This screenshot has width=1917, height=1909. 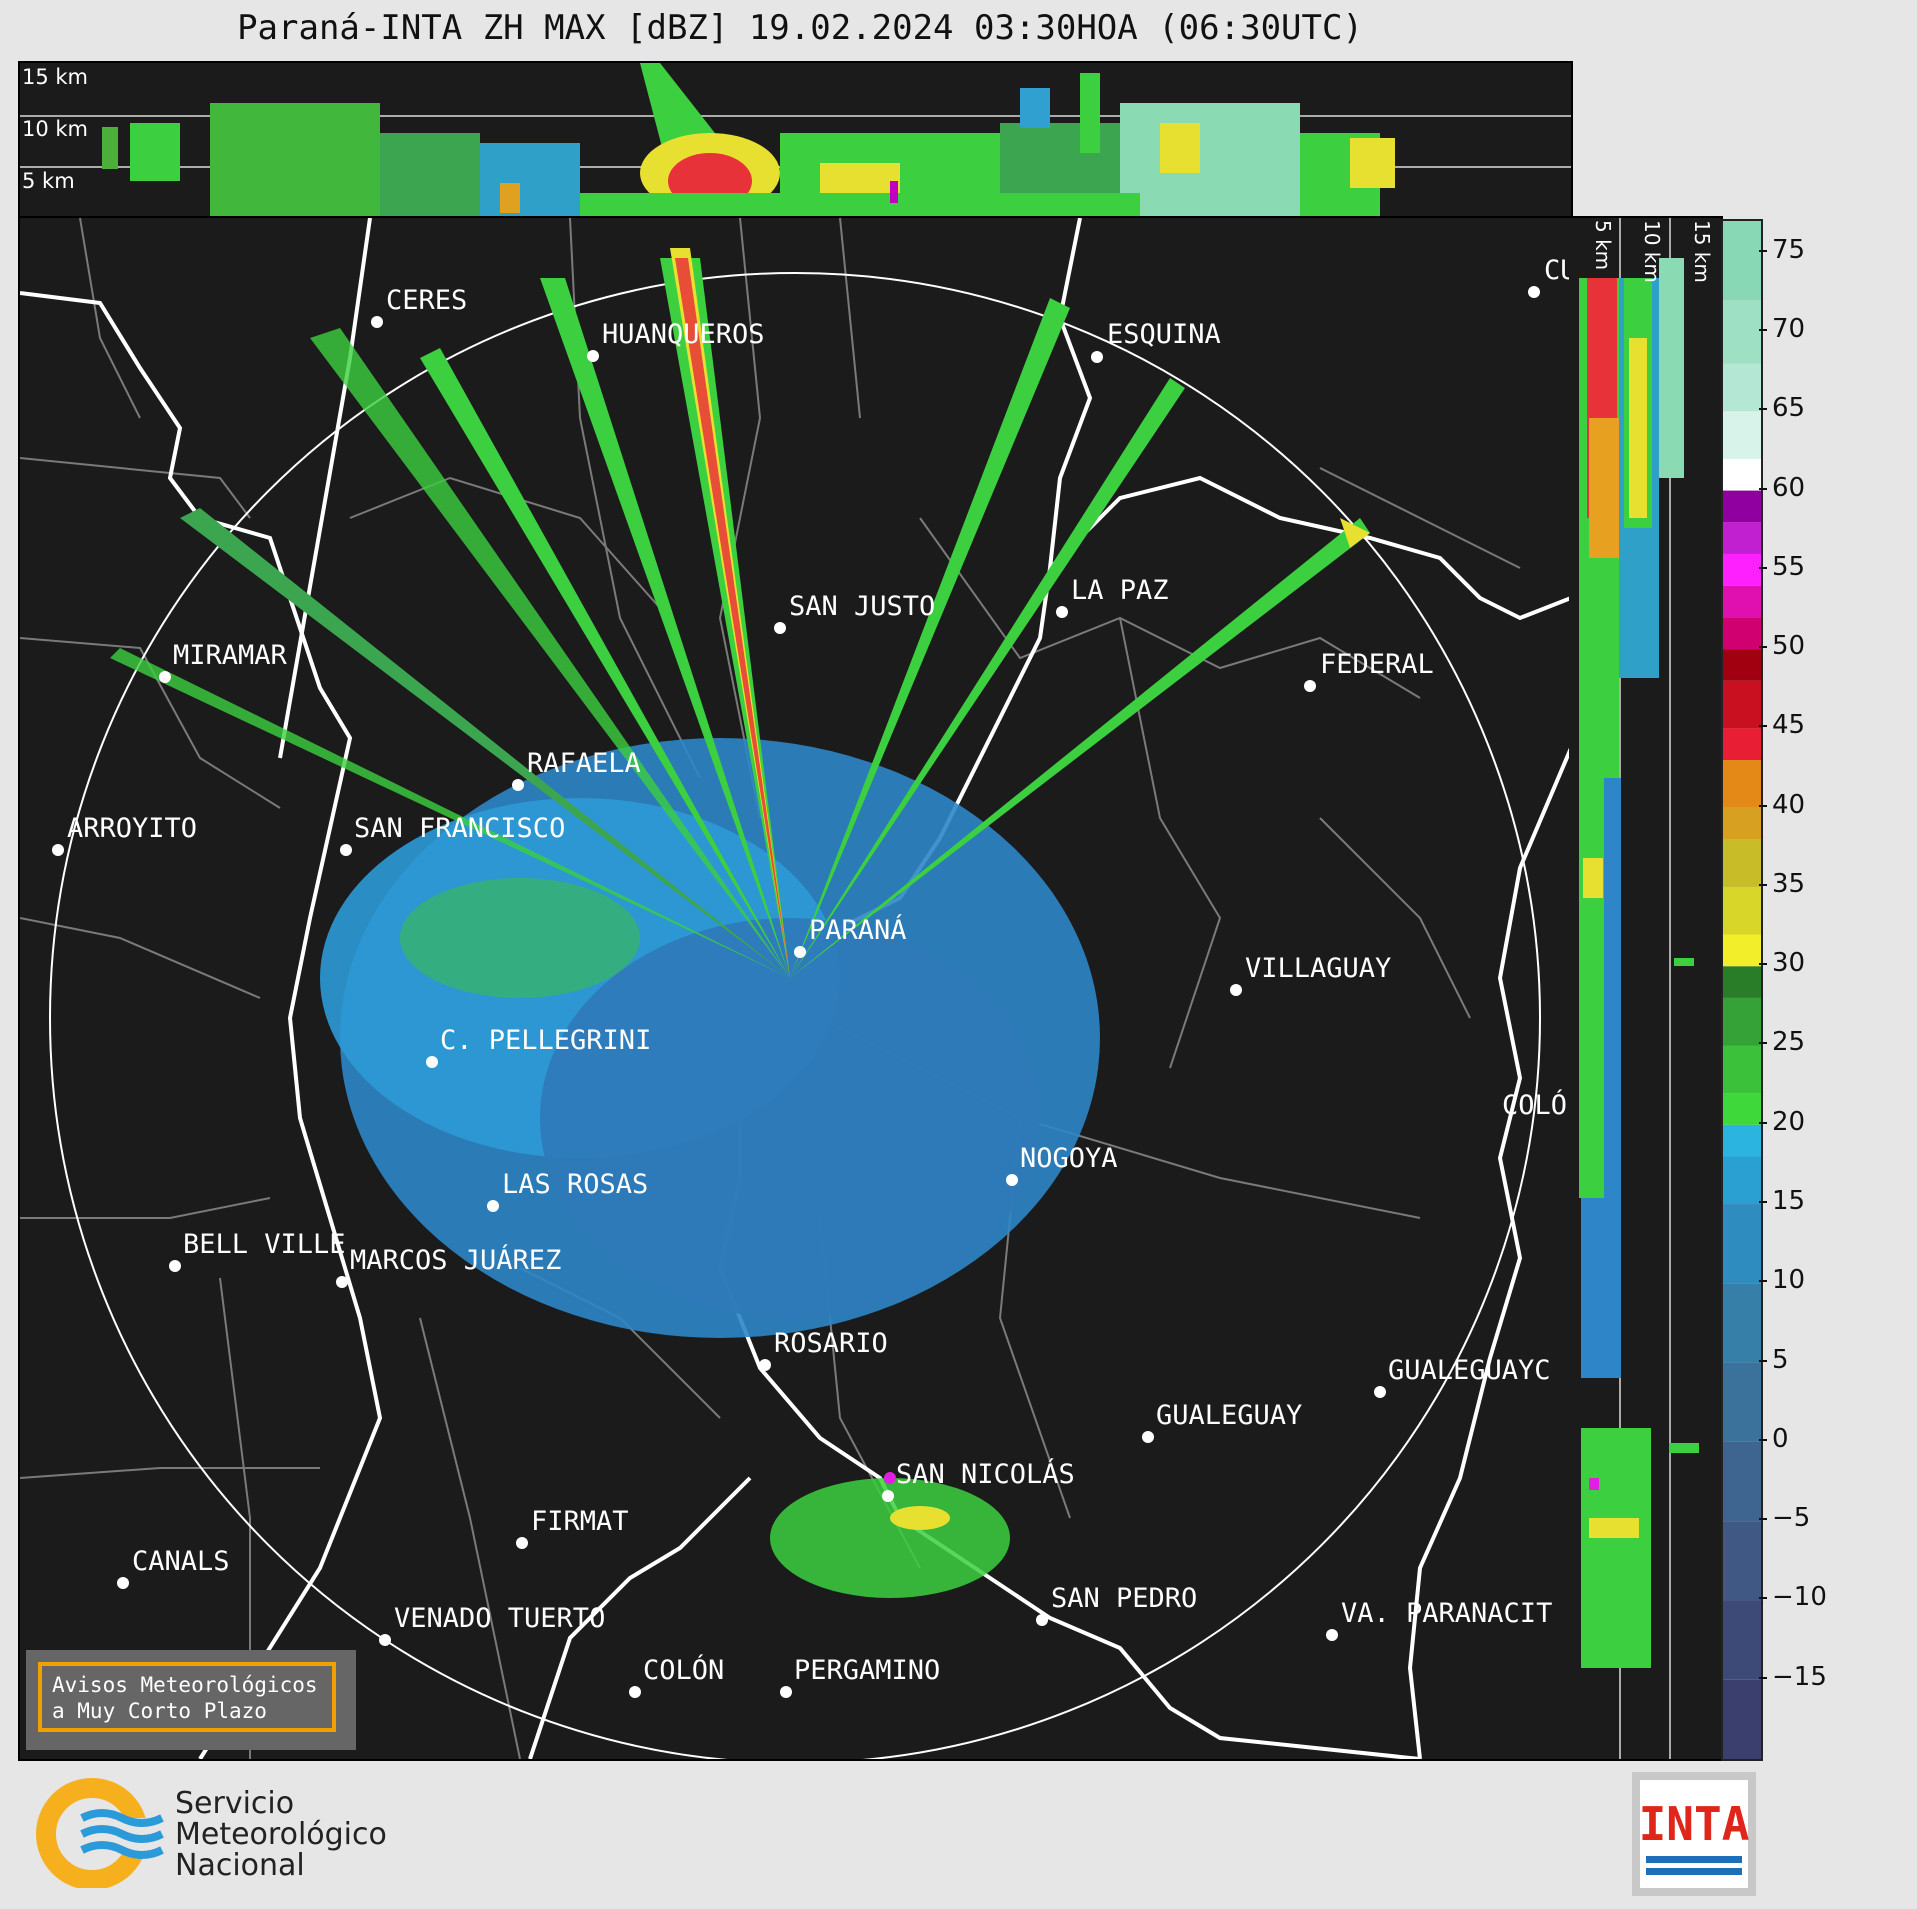 I want to click on city-label-marcos-juarez: MARCOS JUÁREZ, so click(x=455, y=1260).